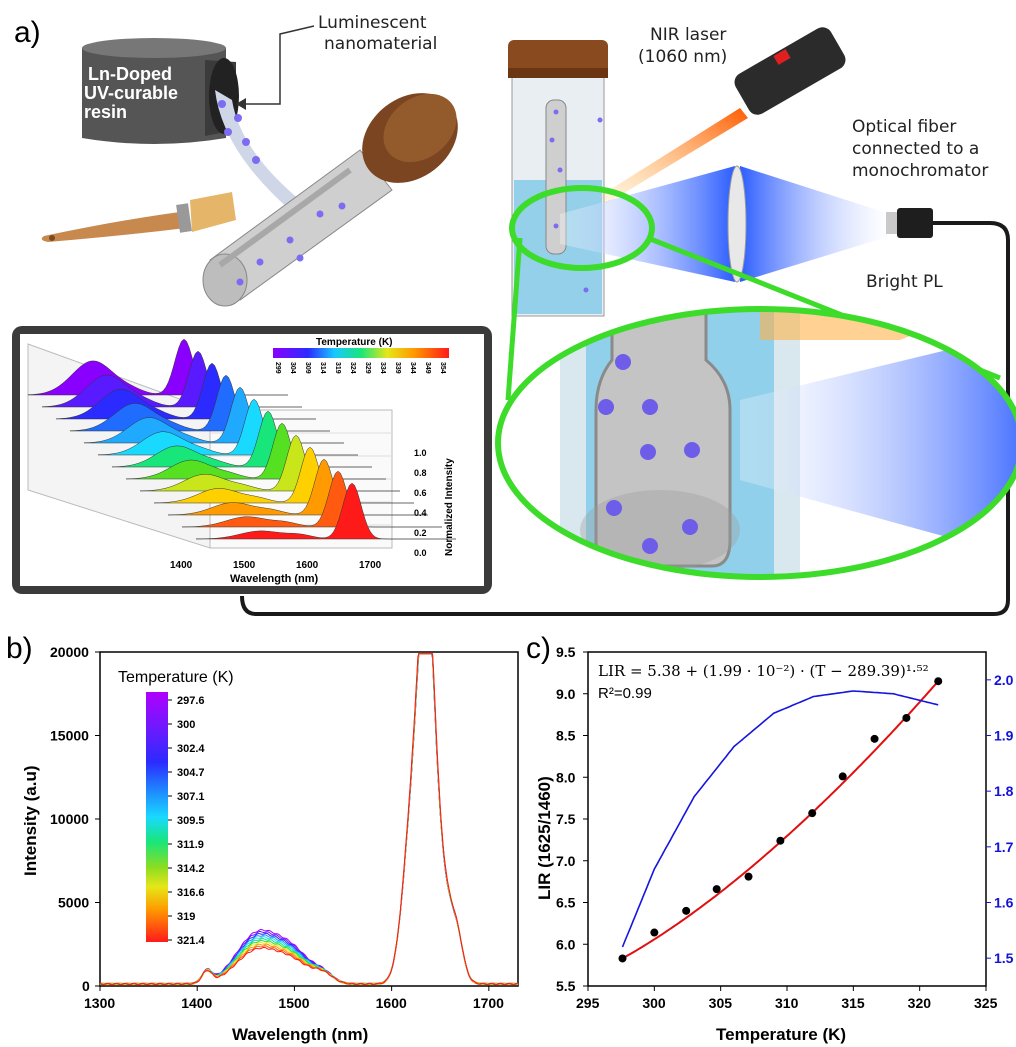 The image size is (1016, 1047). Describe the element at coordinates (566, 861) in the screenshot. I see `y-tick-label: 7.0` at that location.